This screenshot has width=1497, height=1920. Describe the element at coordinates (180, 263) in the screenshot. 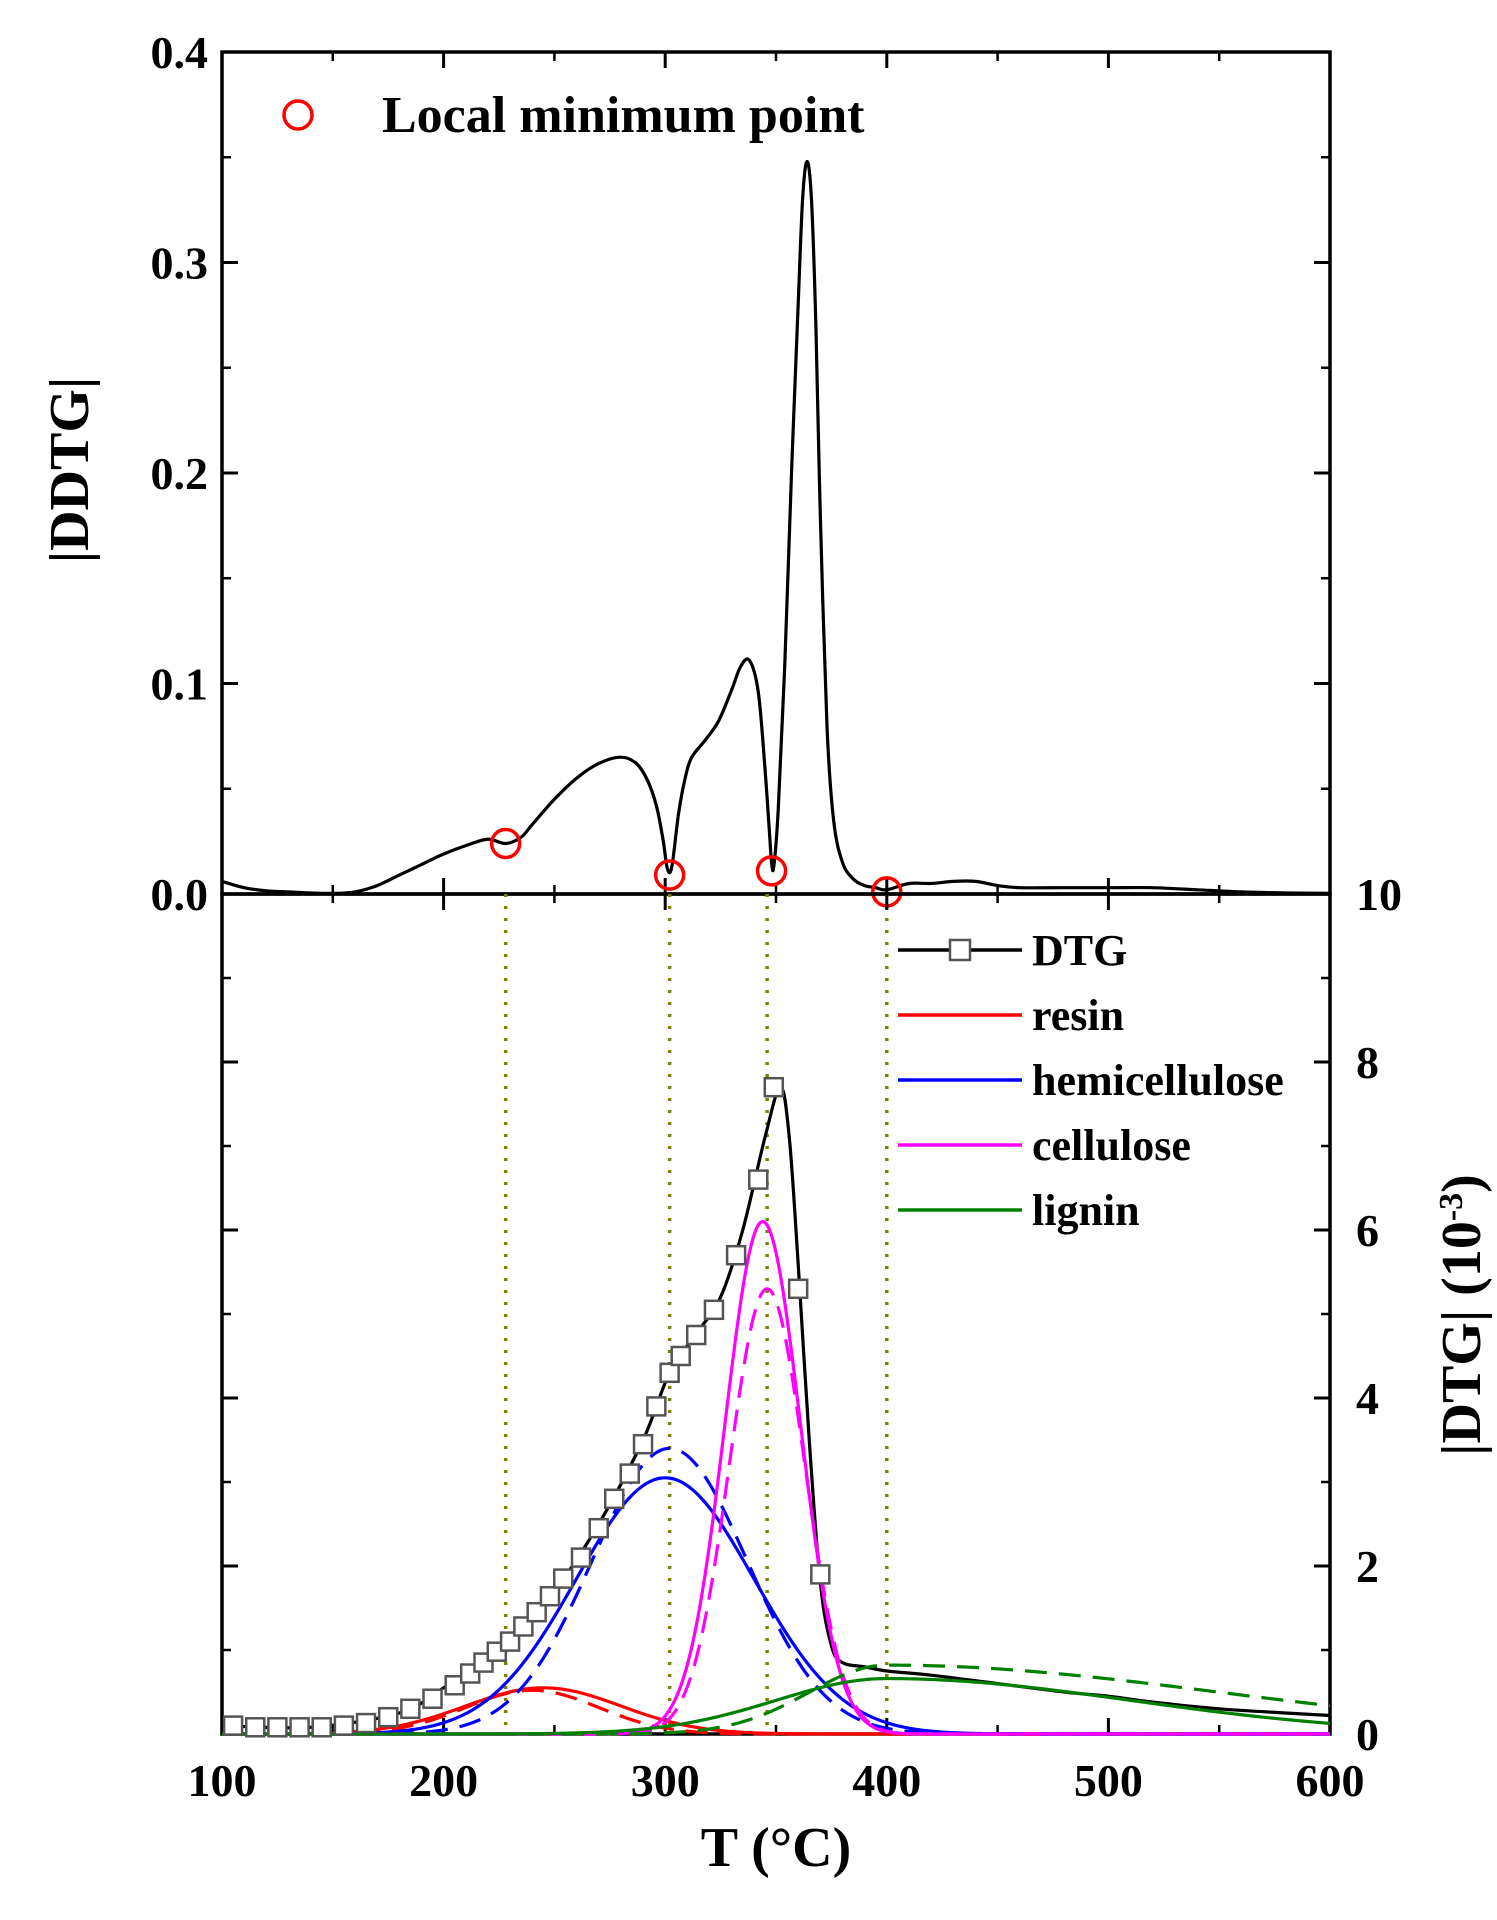

I see `top-y-tick-label: 0.3` at that location.